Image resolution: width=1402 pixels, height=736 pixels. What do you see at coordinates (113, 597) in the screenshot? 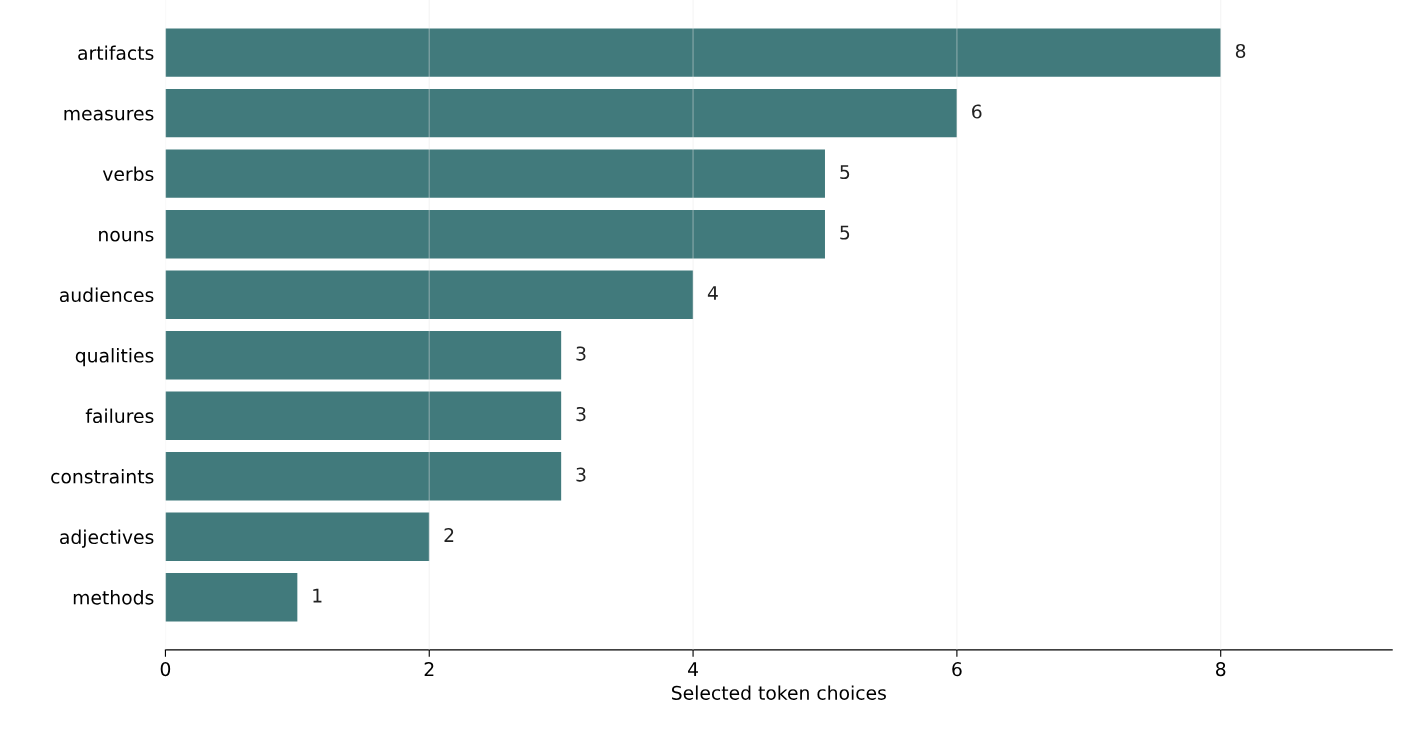
I see `y-tick-label: methods` at bounding box center [113, 597].